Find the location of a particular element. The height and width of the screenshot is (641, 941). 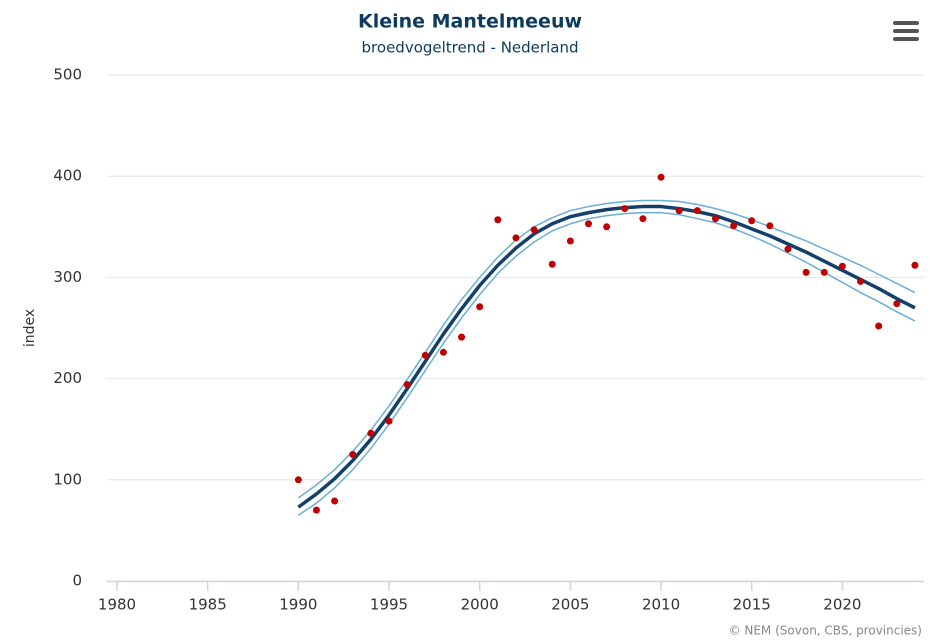

x-tick-label: 2015 is located at coordinates (752, 605).